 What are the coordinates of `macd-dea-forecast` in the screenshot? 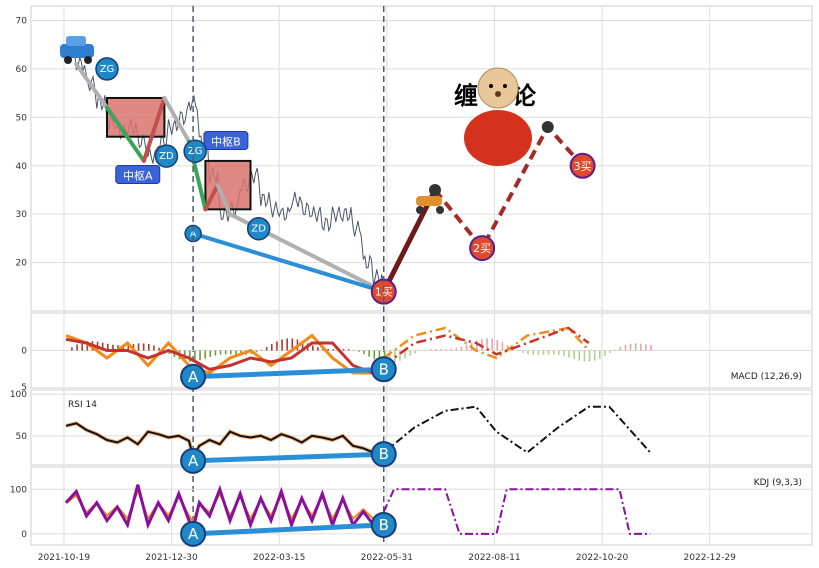 It's located at (486, 346).